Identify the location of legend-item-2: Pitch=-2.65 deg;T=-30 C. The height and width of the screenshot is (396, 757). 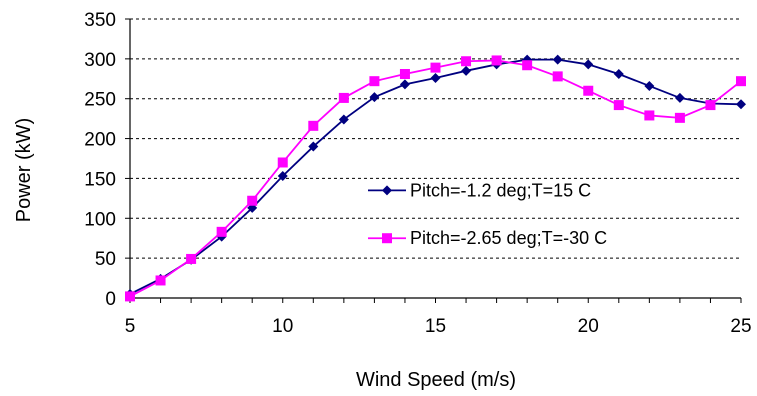
(487, 238).